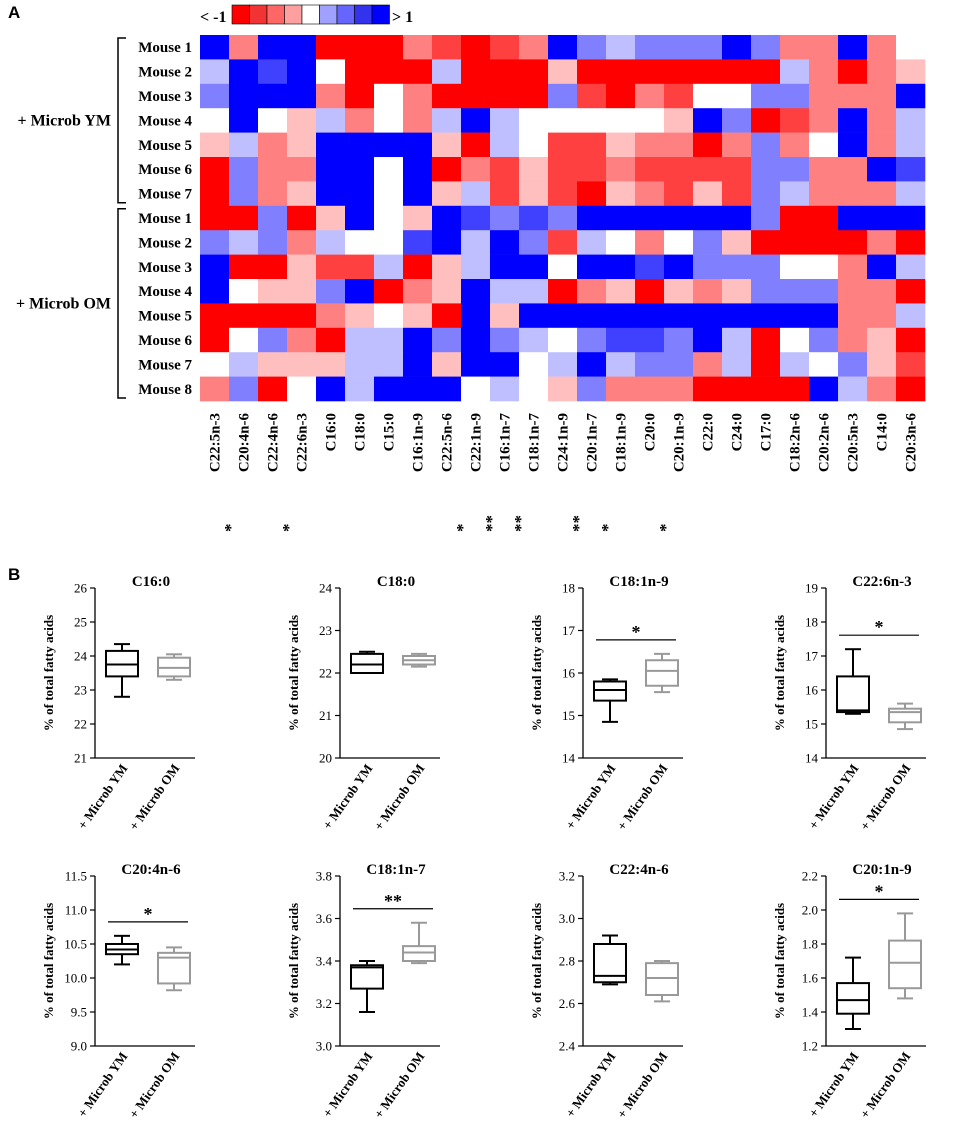  I want to click on boxplot-title: C22:4n-6, so click(639, 870).